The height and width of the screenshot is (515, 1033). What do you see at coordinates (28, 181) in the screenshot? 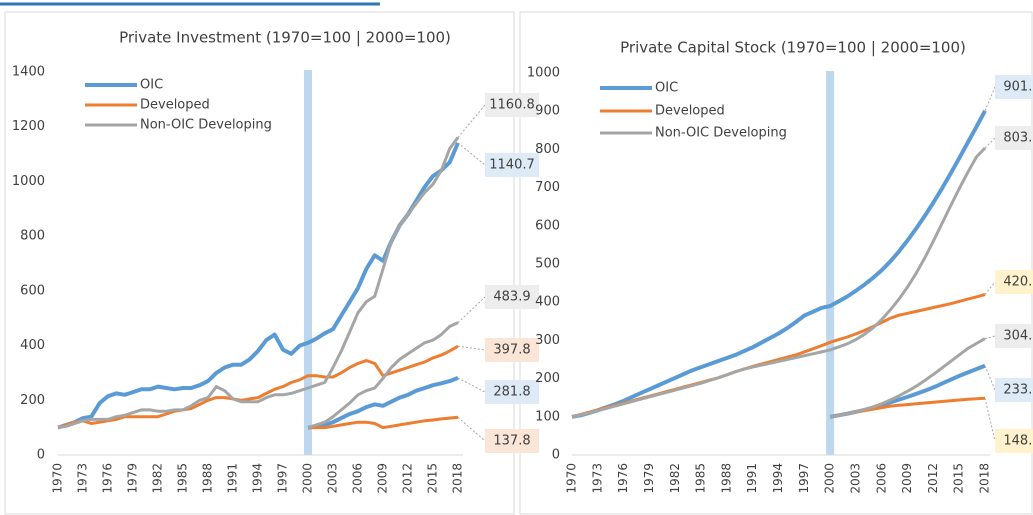
I see `y-tick-label: 1000` at bounding box center [28, 181].